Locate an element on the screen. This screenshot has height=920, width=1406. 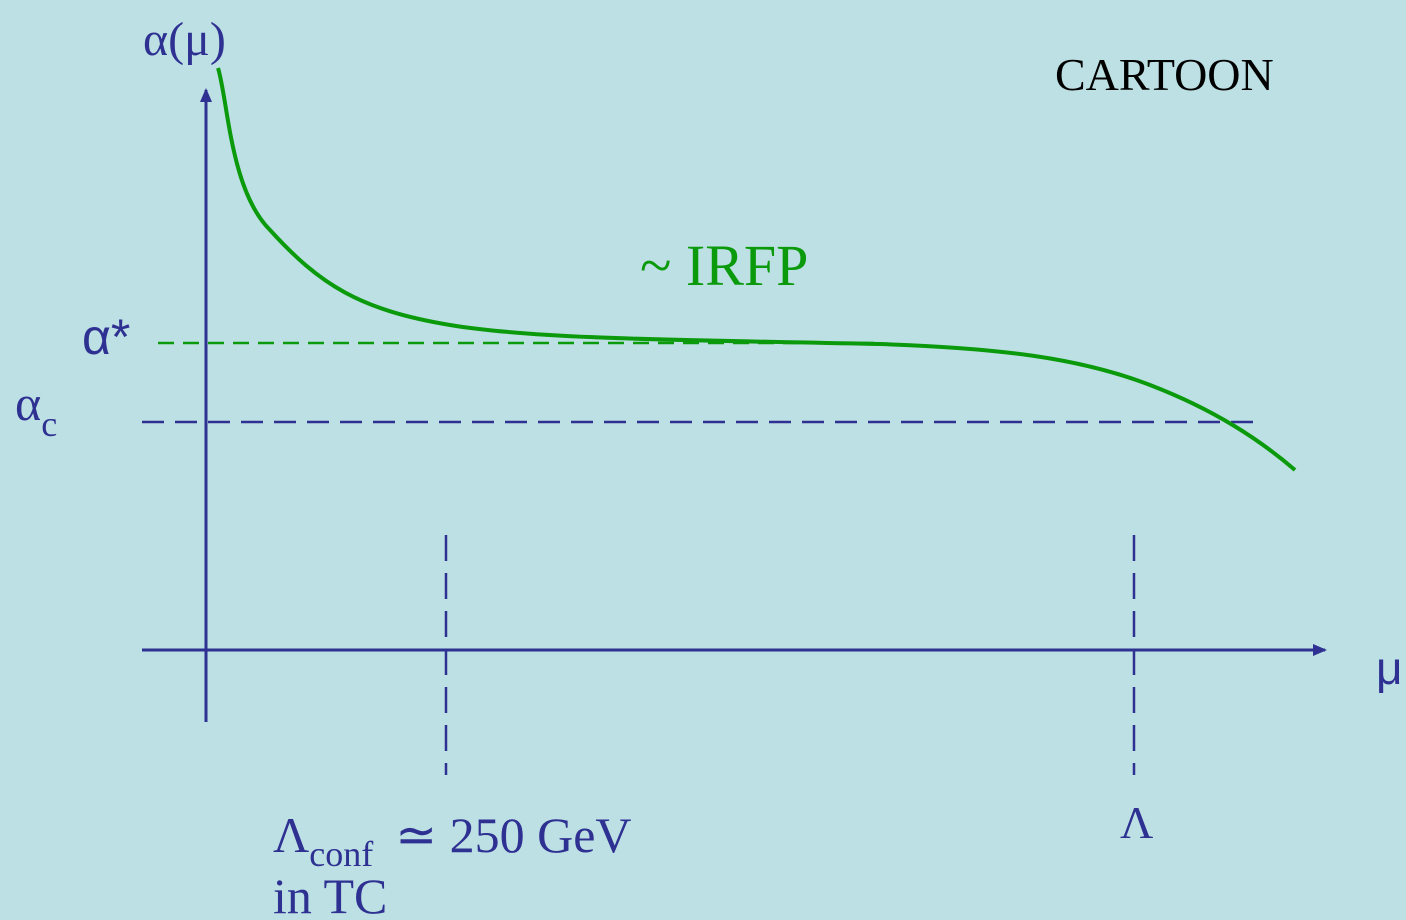
lambda-label: Λ is located at coordinates (1136, 822).